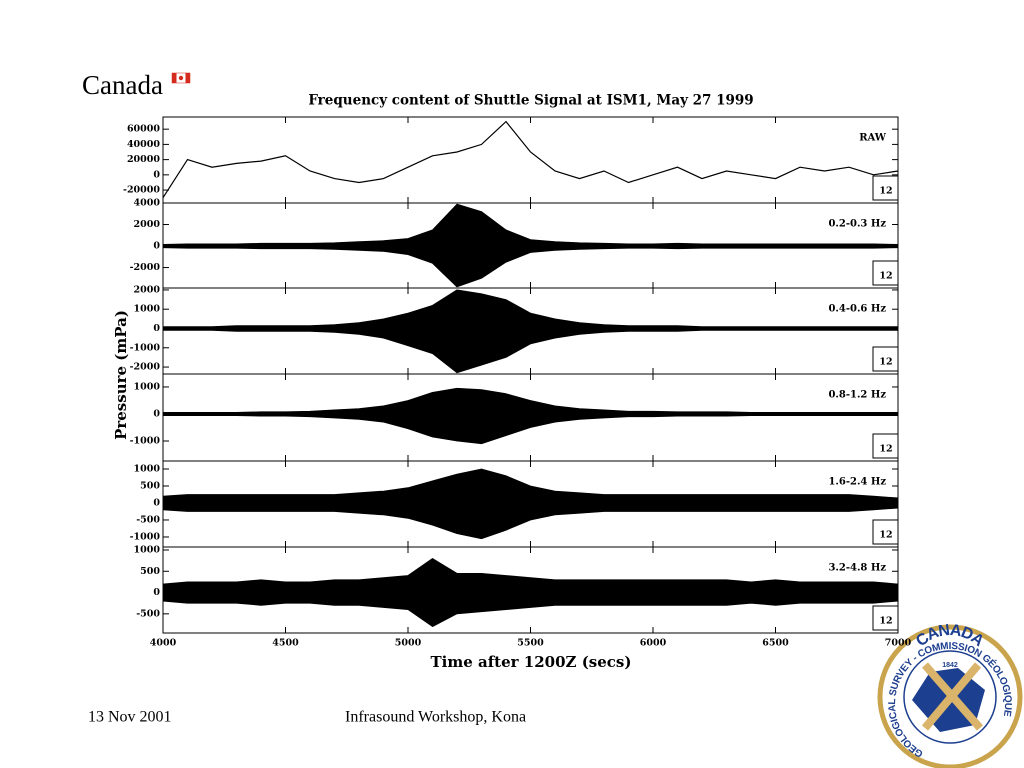 The image size is (1024, 768). I want to click on panel: 1000 0 -1000 0.8-1.2 Hz 12, so click(514, 417).